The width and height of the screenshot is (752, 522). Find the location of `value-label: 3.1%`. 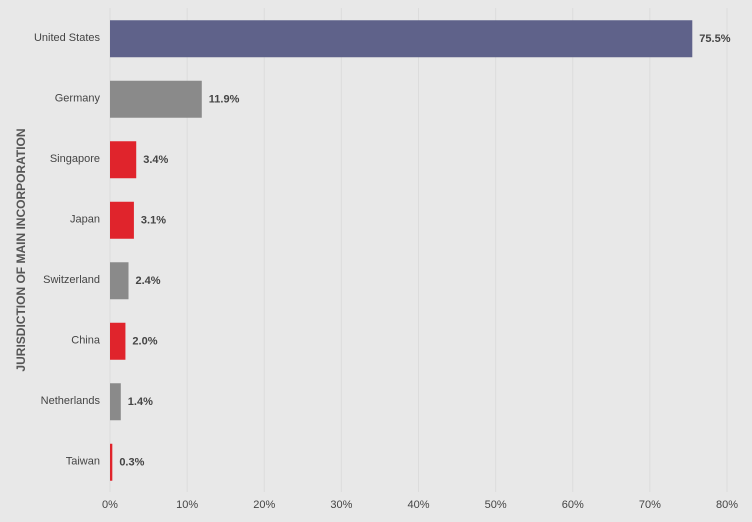

value-label: 3.1% is located at coordinates (153, 221).